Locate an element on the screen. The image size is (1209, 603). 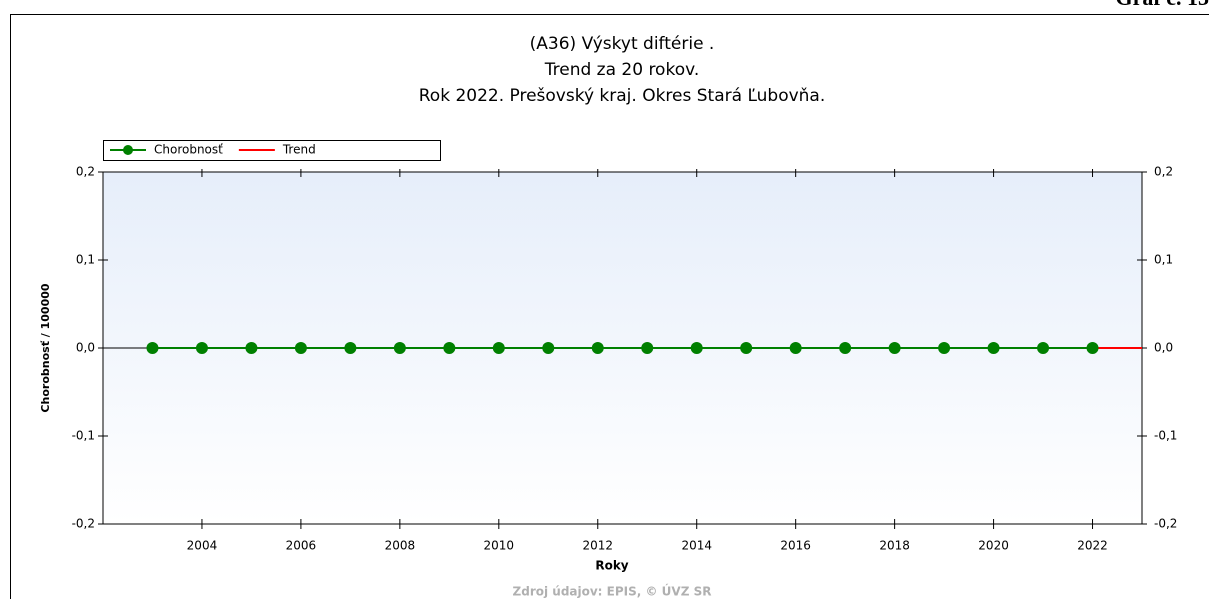
x-tick-label: 2018 is located at coordinates (894, 546).